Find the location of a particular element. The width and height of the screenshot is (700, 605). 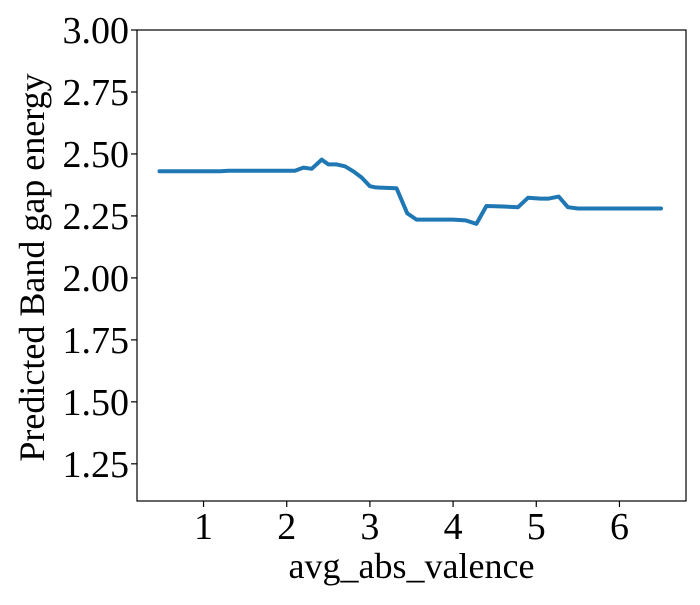

x-tick-label: 6 is located at coordinates (619, 527).